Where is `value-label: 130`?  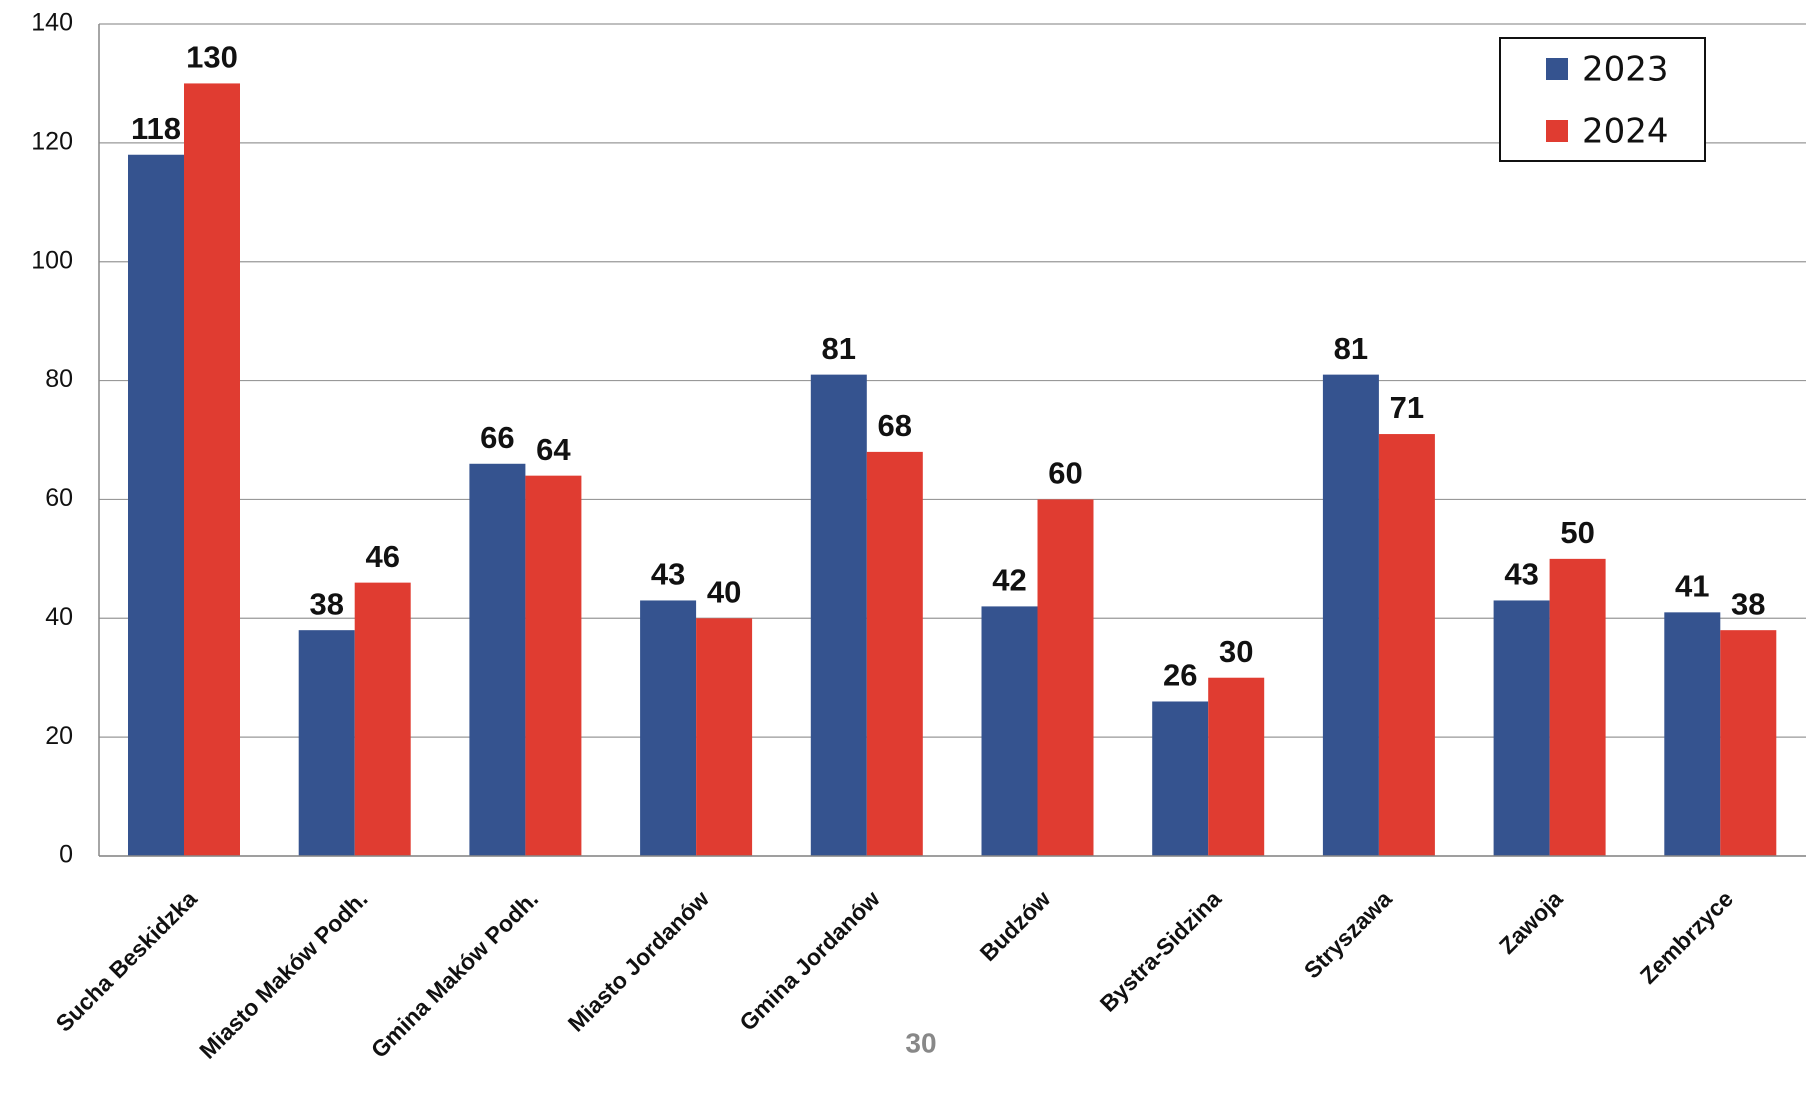 value-label: 130 is located at coordinates (212, 57).